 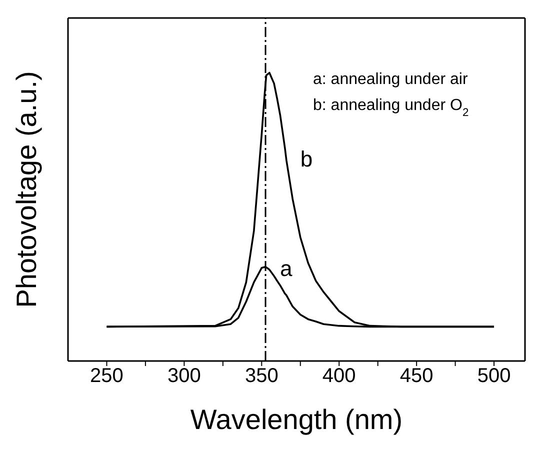 I want to click on annotation: b: annealing under O$_{2}$, so click(x=391, y=108).